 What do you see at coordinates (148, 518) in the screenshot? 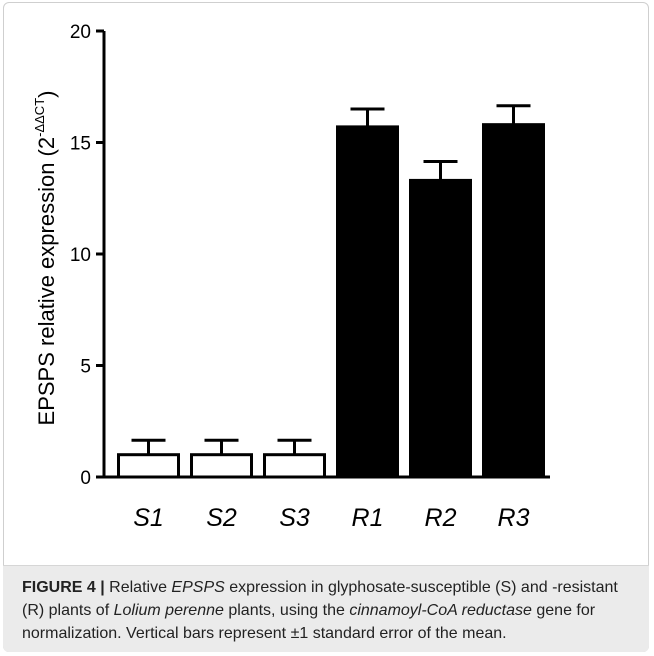
I see `x-tick-label-s1: S1` at bounding box center [148, 518].